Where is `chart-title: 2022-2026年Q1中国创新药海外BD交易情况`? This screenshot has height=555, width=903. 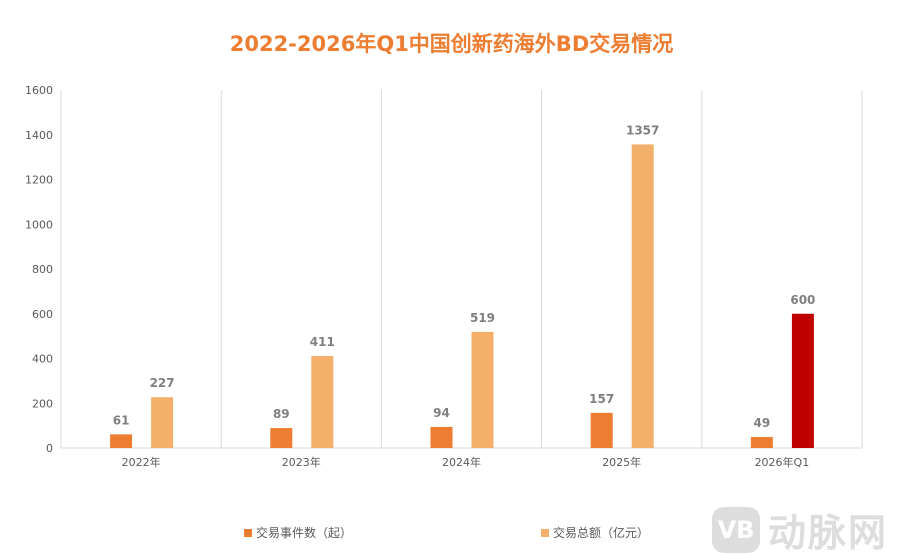
chart-title: 2022-2026年Q1中国创新药海外BD交易情况 is located at coordinates (451, 44).